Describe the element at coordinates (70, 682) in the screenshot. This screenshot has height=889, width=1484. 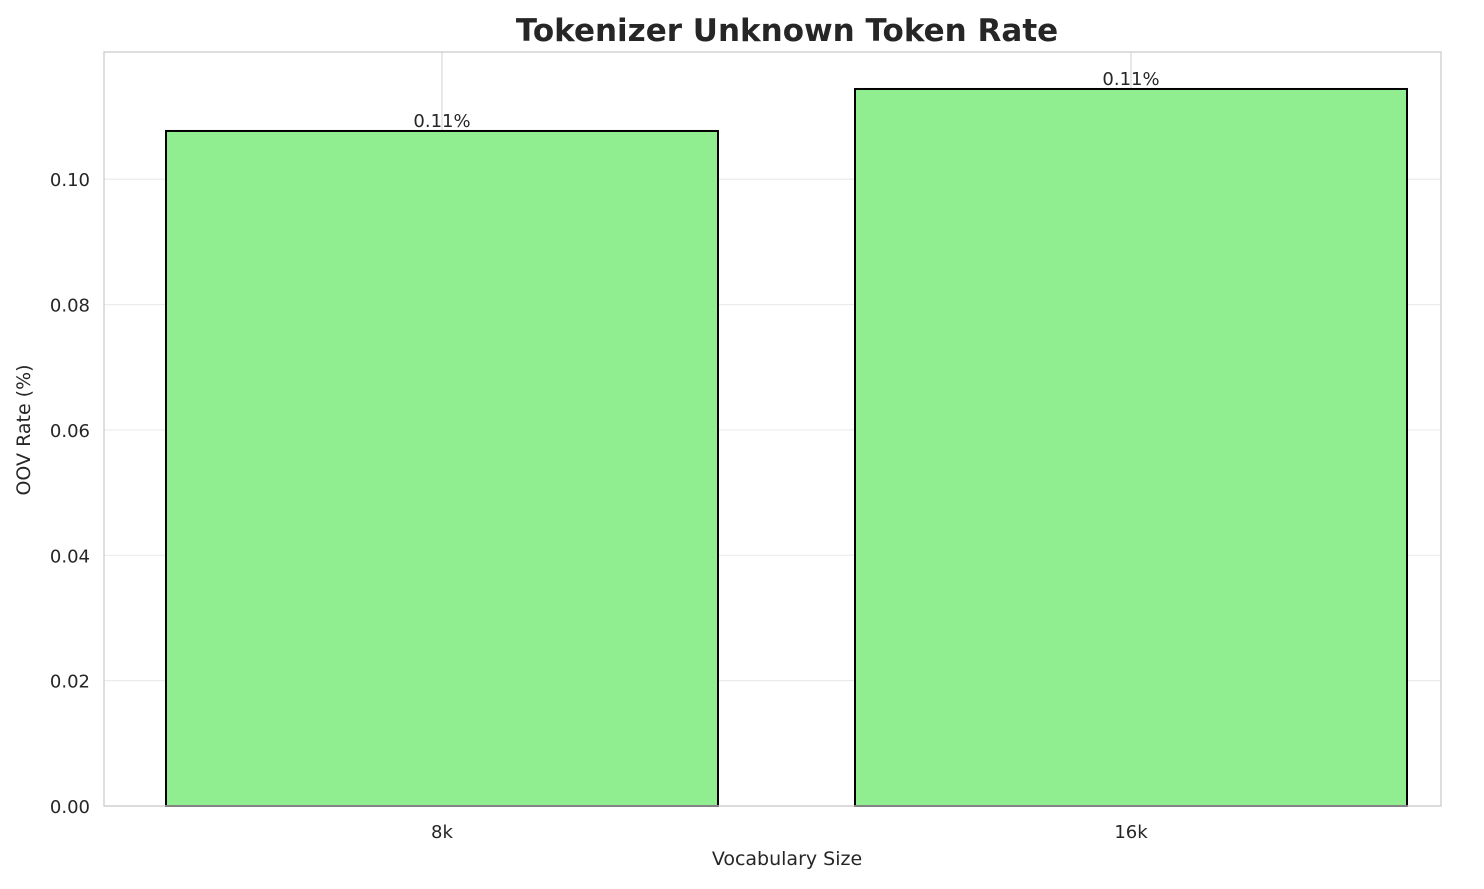
I see `y-tick-label: 0.02` at that location.